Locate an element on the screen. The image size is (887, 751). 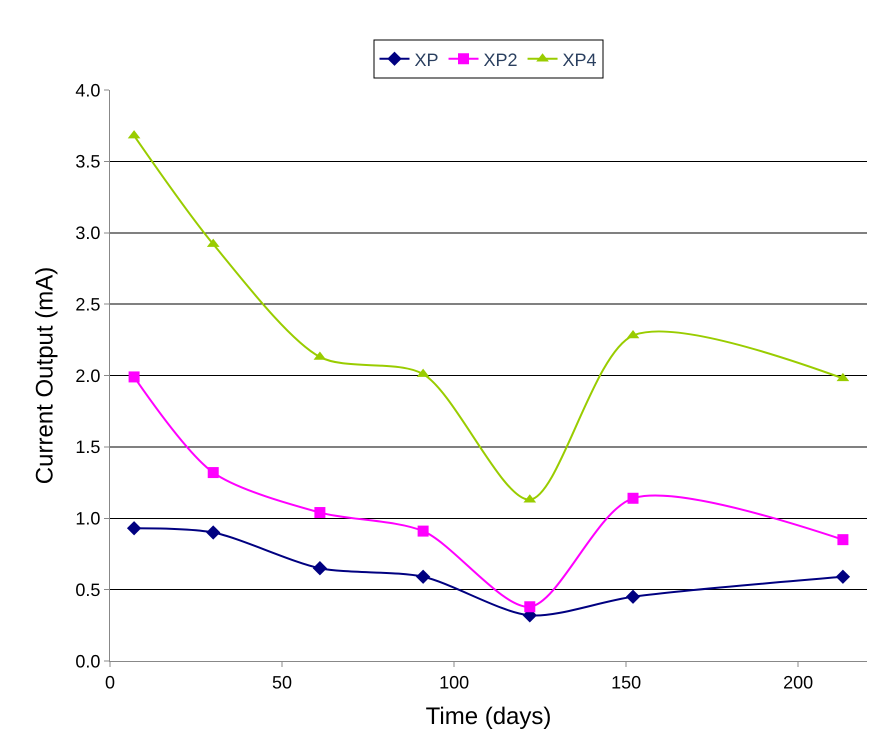
legend-label: XP4 is located at coordinates (579, 60).